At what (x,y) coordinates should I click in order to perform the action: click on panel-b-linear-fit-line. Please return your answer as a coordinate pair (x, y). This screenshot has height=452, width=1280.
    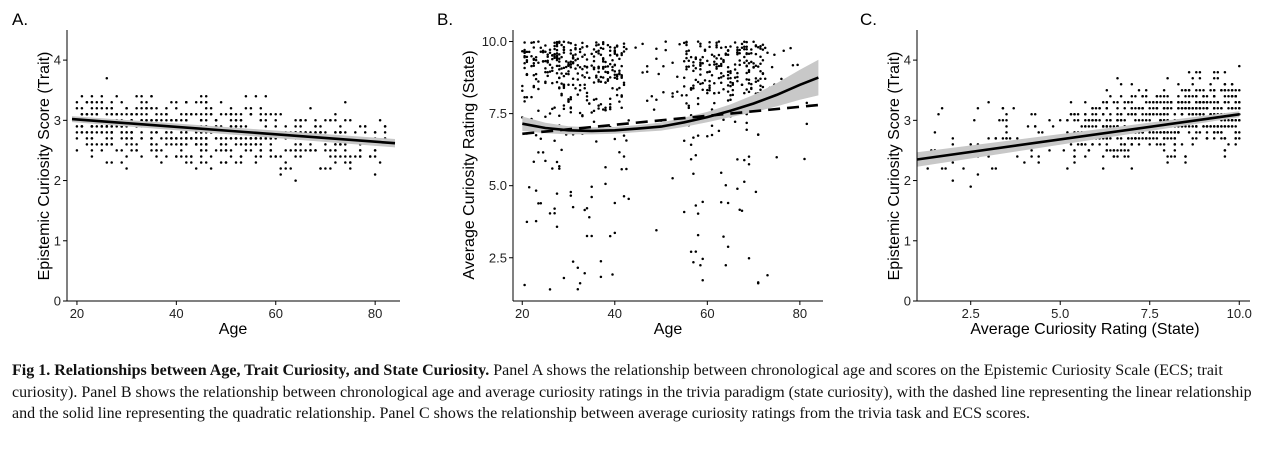
    Looking at the image, I should click on (670, 119).